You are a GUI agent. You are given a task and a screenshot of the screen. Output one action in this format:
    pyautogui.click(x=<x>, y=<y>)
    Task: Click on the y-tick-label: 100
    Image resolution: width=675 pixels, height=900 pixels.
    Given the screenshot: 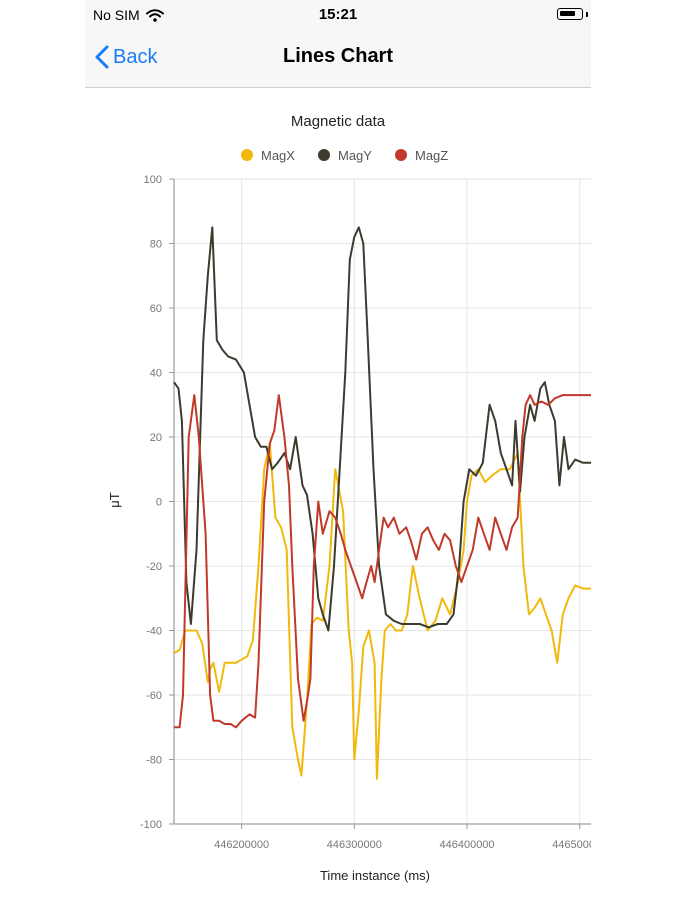 What is the action you would take?
    pyautogui.click(x=153, y=180)
    